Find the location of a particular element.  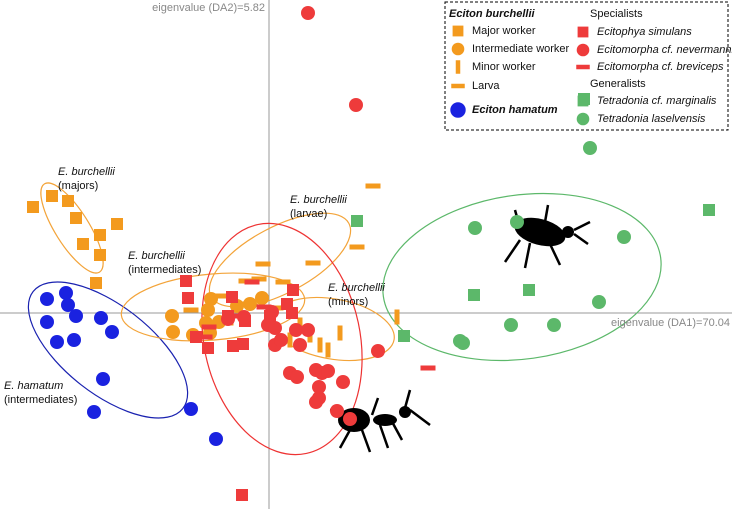

legend-item: Major worker is located at coordinates (494, 31).